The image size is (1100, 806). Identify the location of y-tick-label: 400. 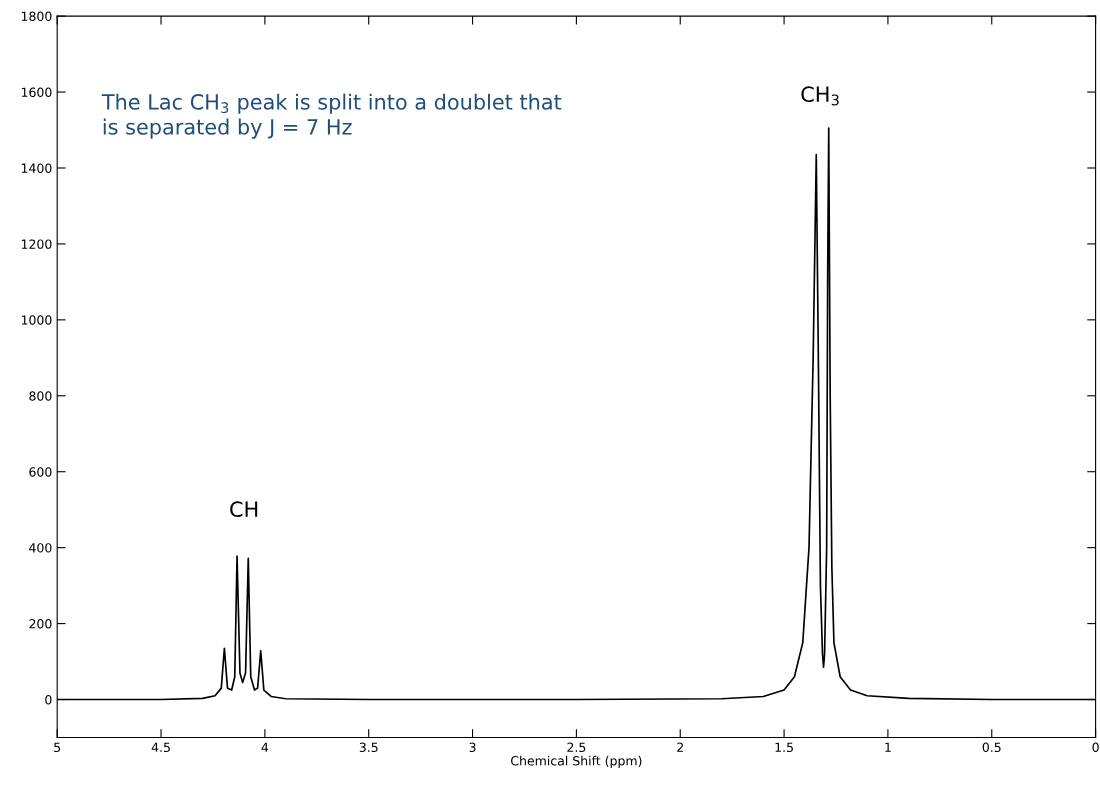
(40, 548).